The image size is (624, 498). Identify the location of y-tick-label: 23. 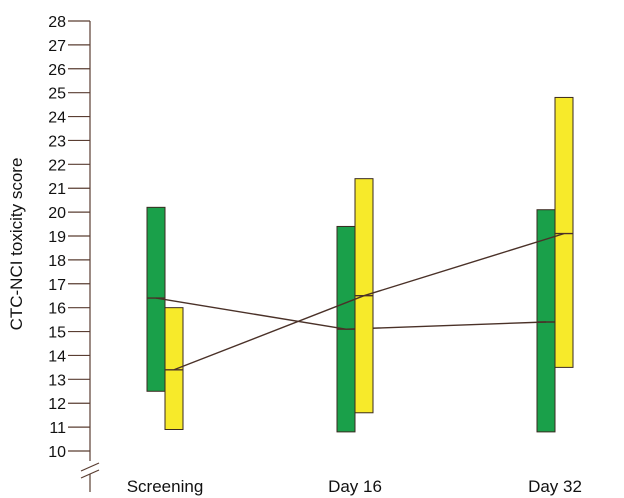
(57, 141).